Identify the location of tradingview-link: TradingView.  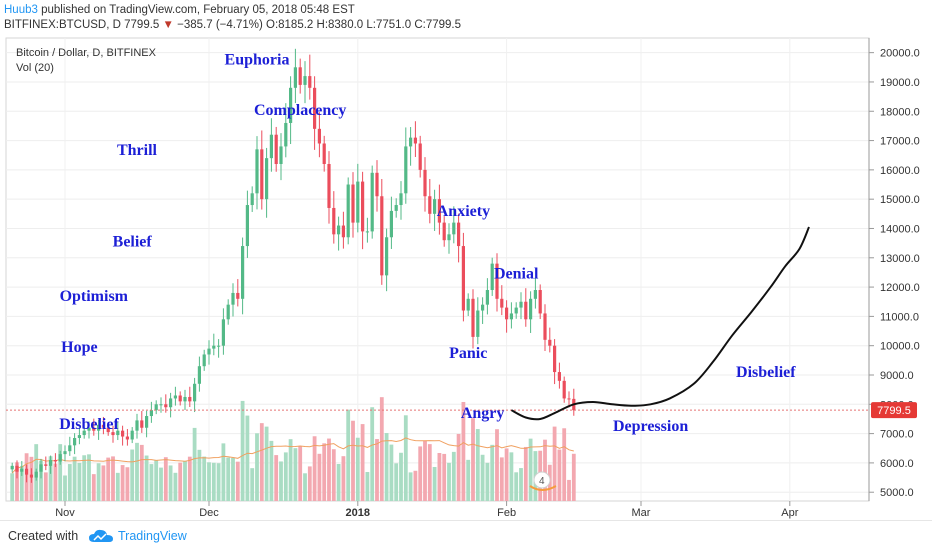
(152, 536).